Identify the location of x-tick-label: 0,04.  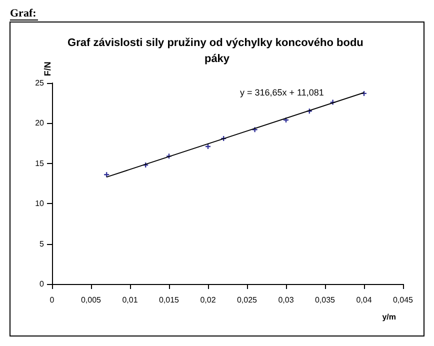
(364, 300).